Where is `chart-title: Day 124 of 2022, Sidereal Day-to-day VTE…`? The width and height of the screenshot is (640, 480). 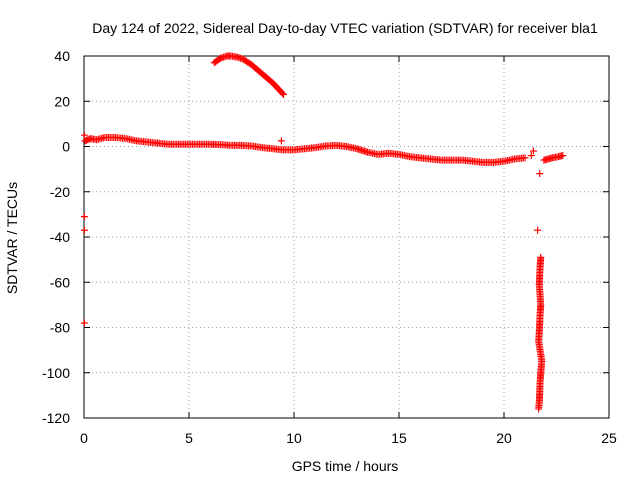
chart-title: Day 124 of 2022, Sidereal Day-to-day VTE… is located at coordinates (345, 28).